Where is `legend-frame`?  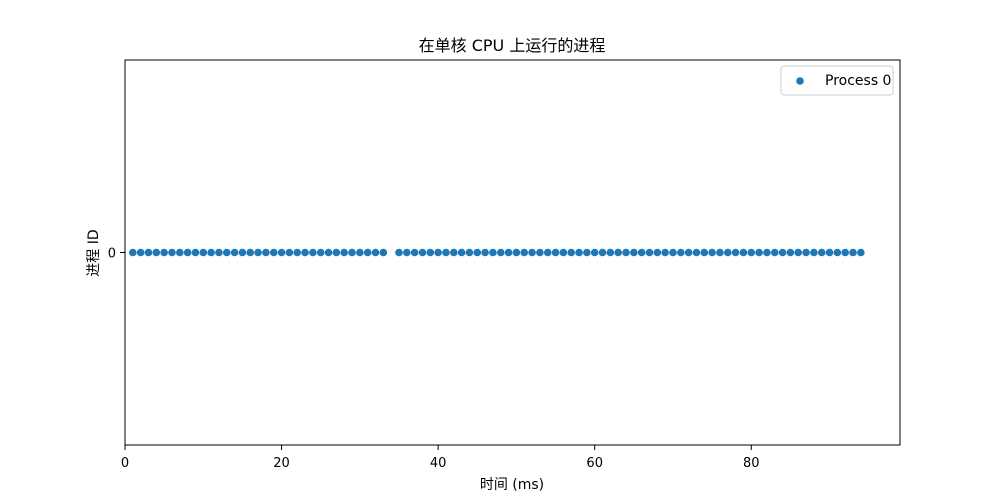 legend-frame is located at coordinates (837, 80).